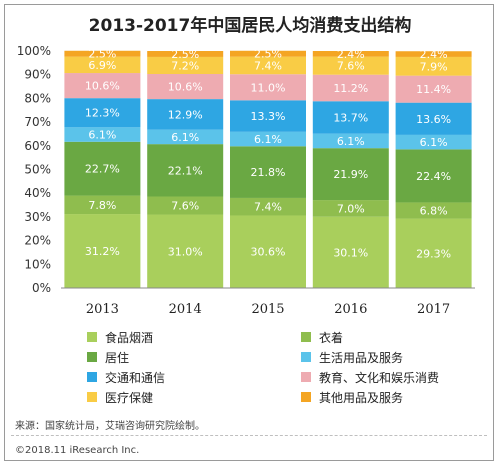  I want to click on legend-item: 衣着, so click(322, 337).